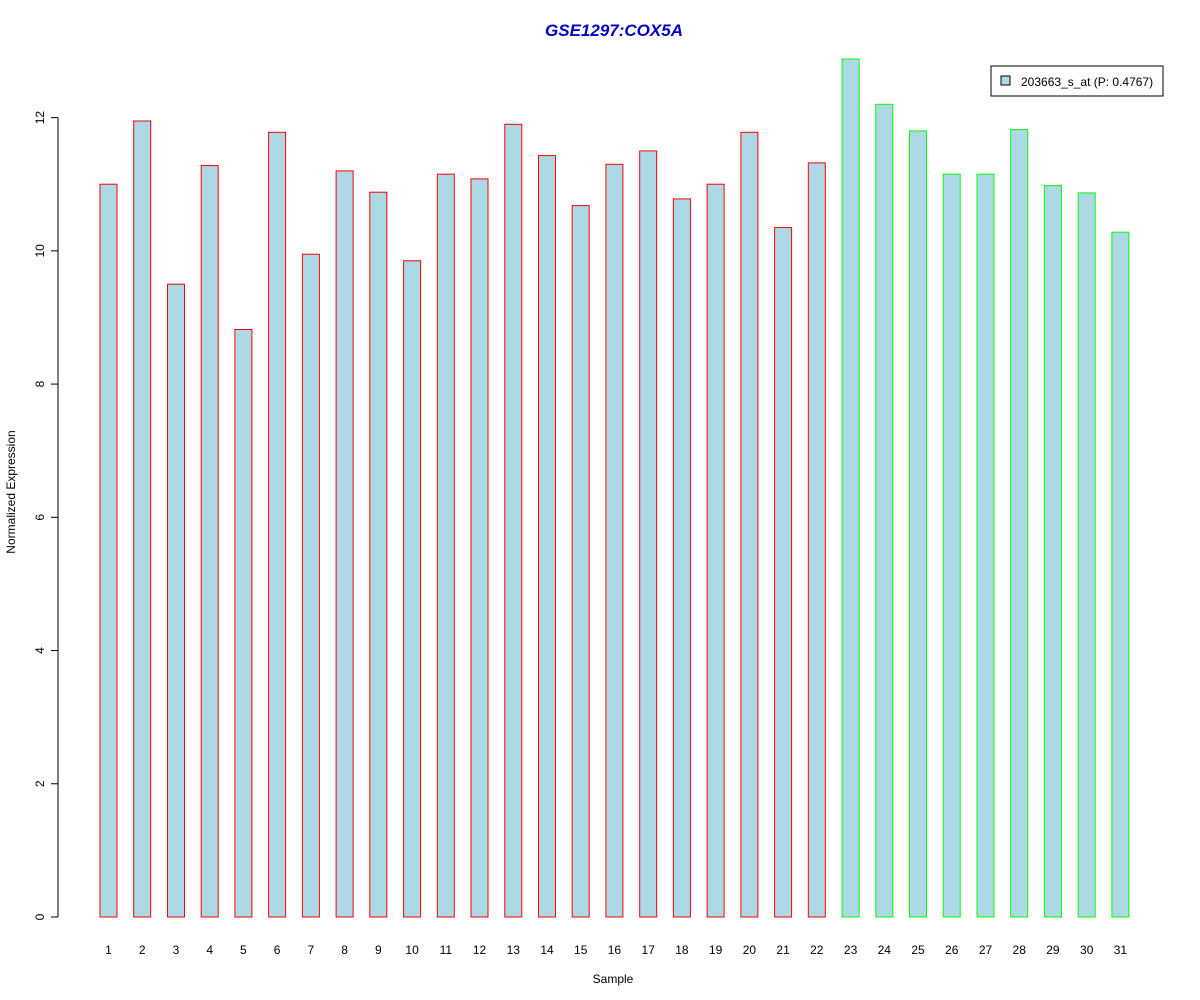 The height and width of the screenshot is (1000, 1200). Describe the element at coordinates (412, 950) in the screenshot. I see `x-tick-label: 10` at that location.